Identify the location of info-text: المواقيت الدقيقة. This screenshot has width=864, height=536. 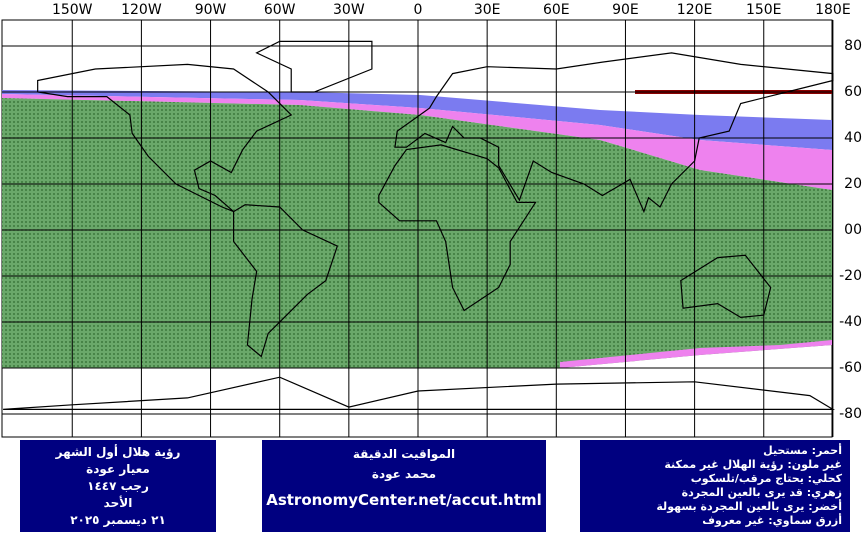
(404, 454).